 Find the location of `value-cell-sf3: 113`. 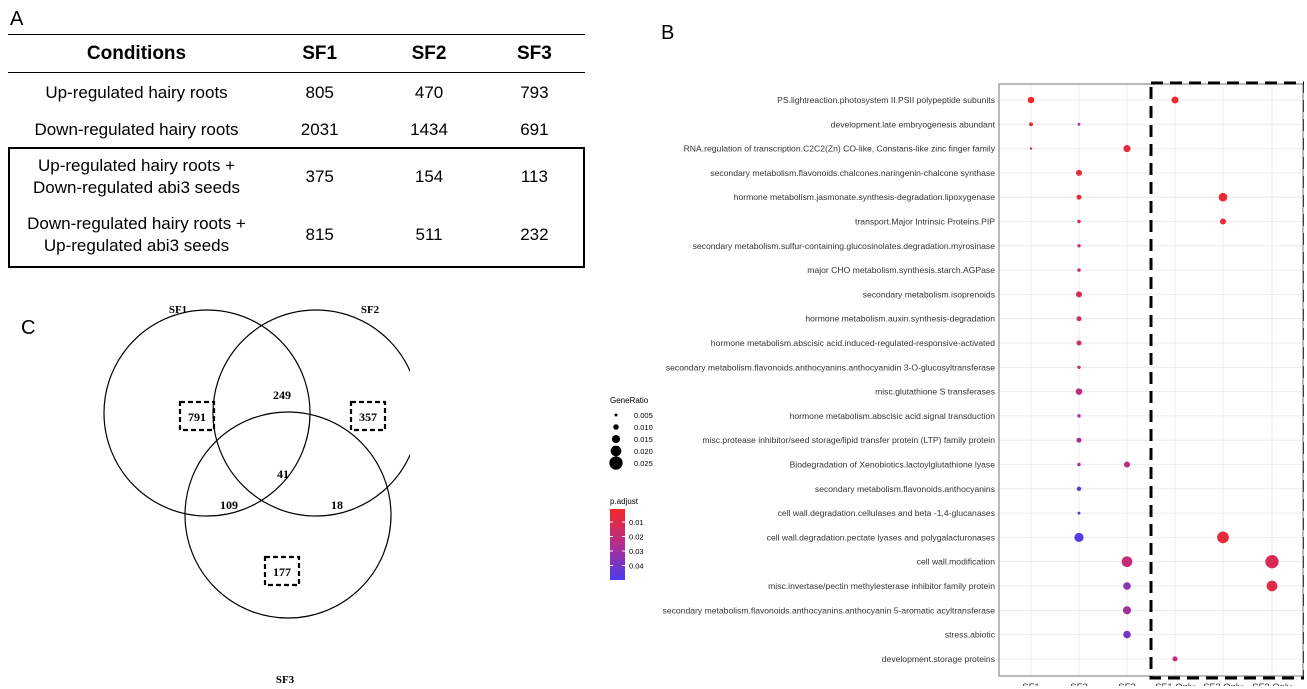

value-cell-sf3: 113 is located at coordinates (534, 176).